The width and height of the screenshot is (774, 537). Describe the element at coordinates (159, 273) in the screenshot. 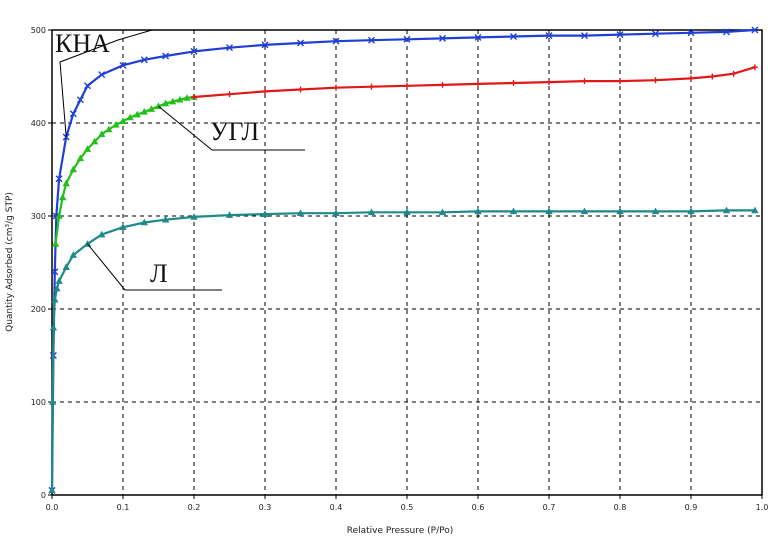

I see `series-label-text: Л` at that location.